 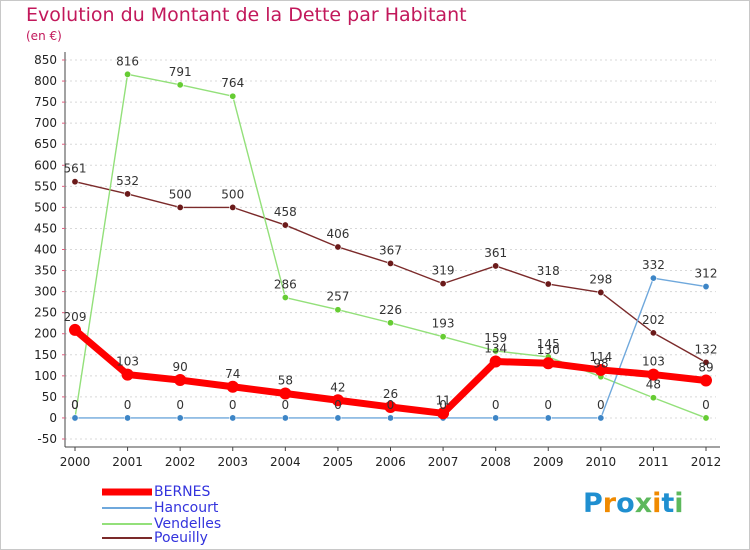 I want to click on data-label-vendelles: 257, so click(x=337, y=297).